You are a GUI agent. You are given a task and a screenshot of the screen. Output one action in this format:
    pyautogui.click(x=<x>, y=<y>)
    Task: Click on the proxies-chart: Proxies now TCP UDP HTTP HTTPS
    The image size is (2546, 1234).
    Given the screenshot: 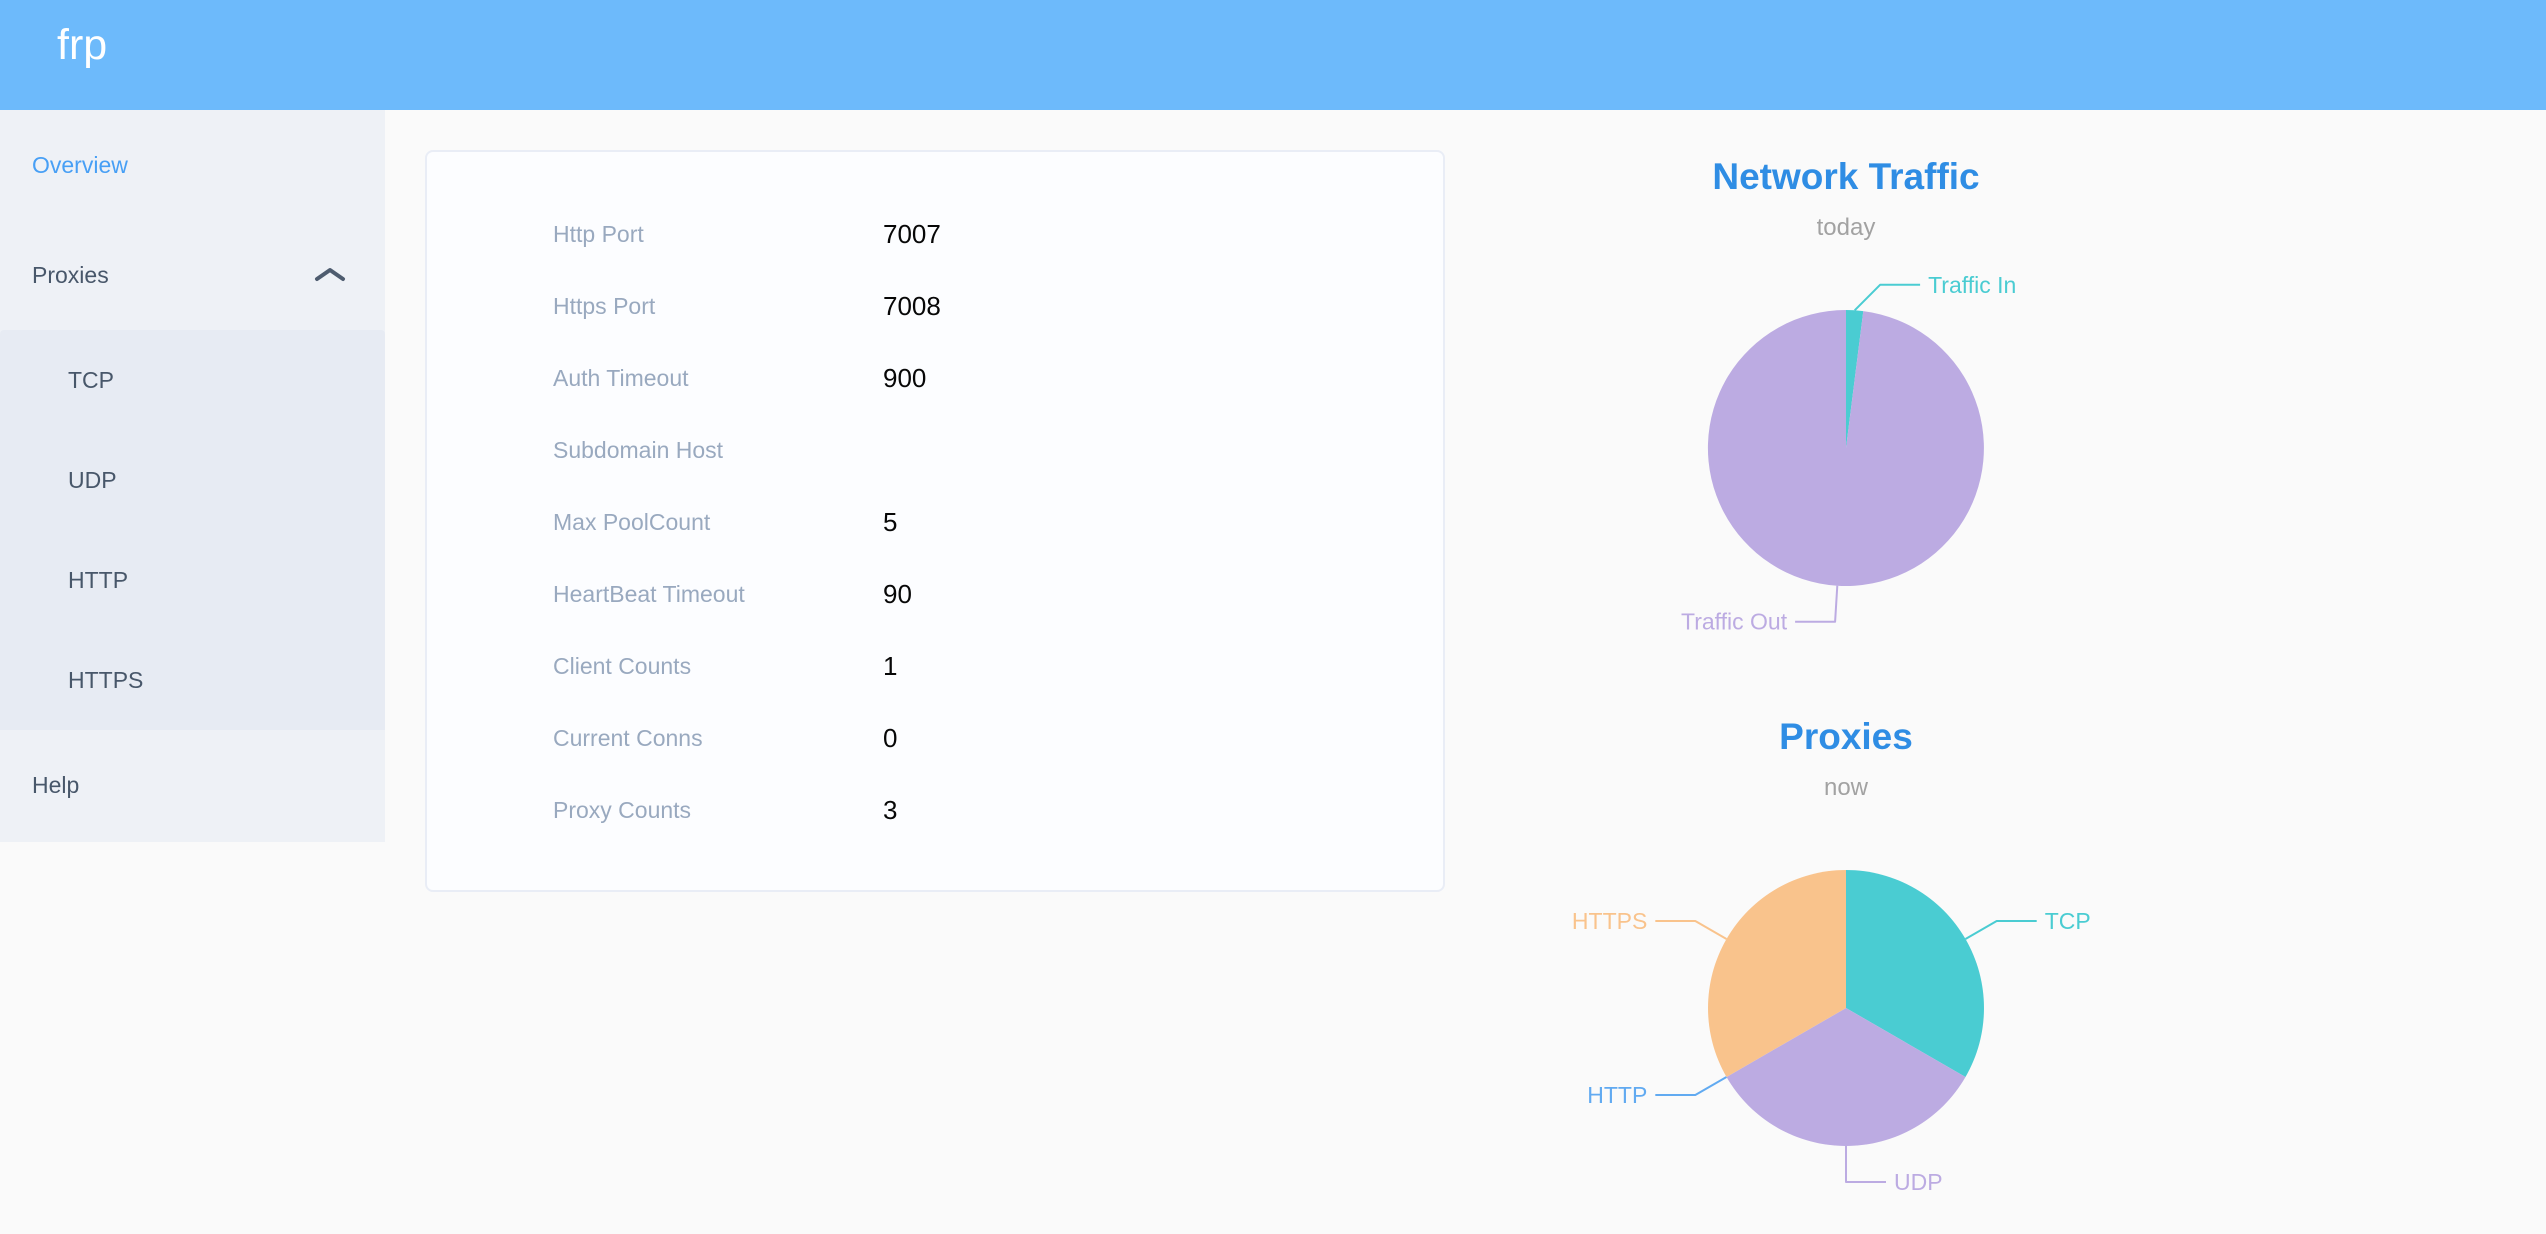 What is the action you would take?
    pyautogui.click(x=1846, y=976)
    